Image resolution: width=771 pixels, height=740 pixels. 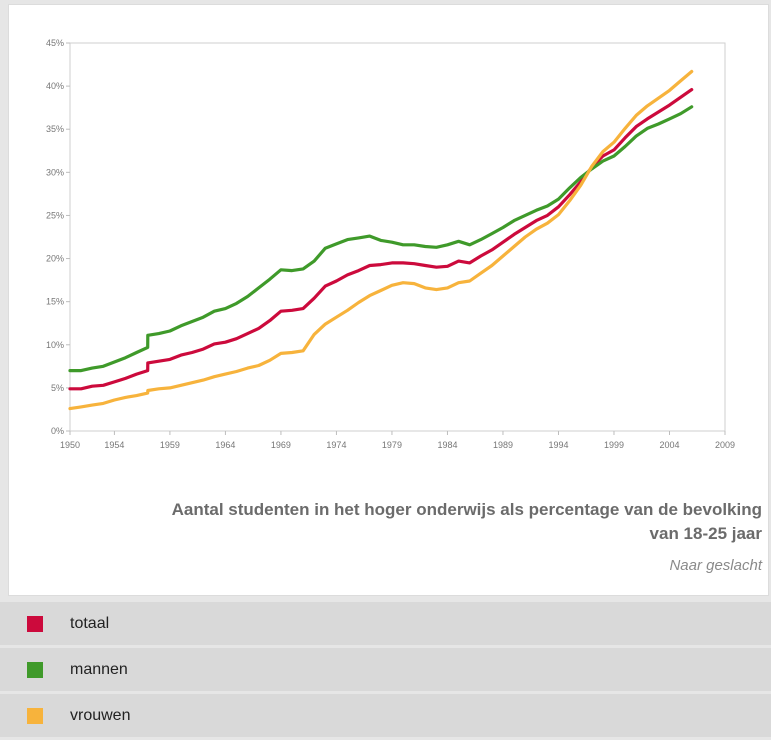 What do you see at coordinates (669, 445) in the screenshot?
I see `x-tick-label: 2004` at bounding box center [669, 445].